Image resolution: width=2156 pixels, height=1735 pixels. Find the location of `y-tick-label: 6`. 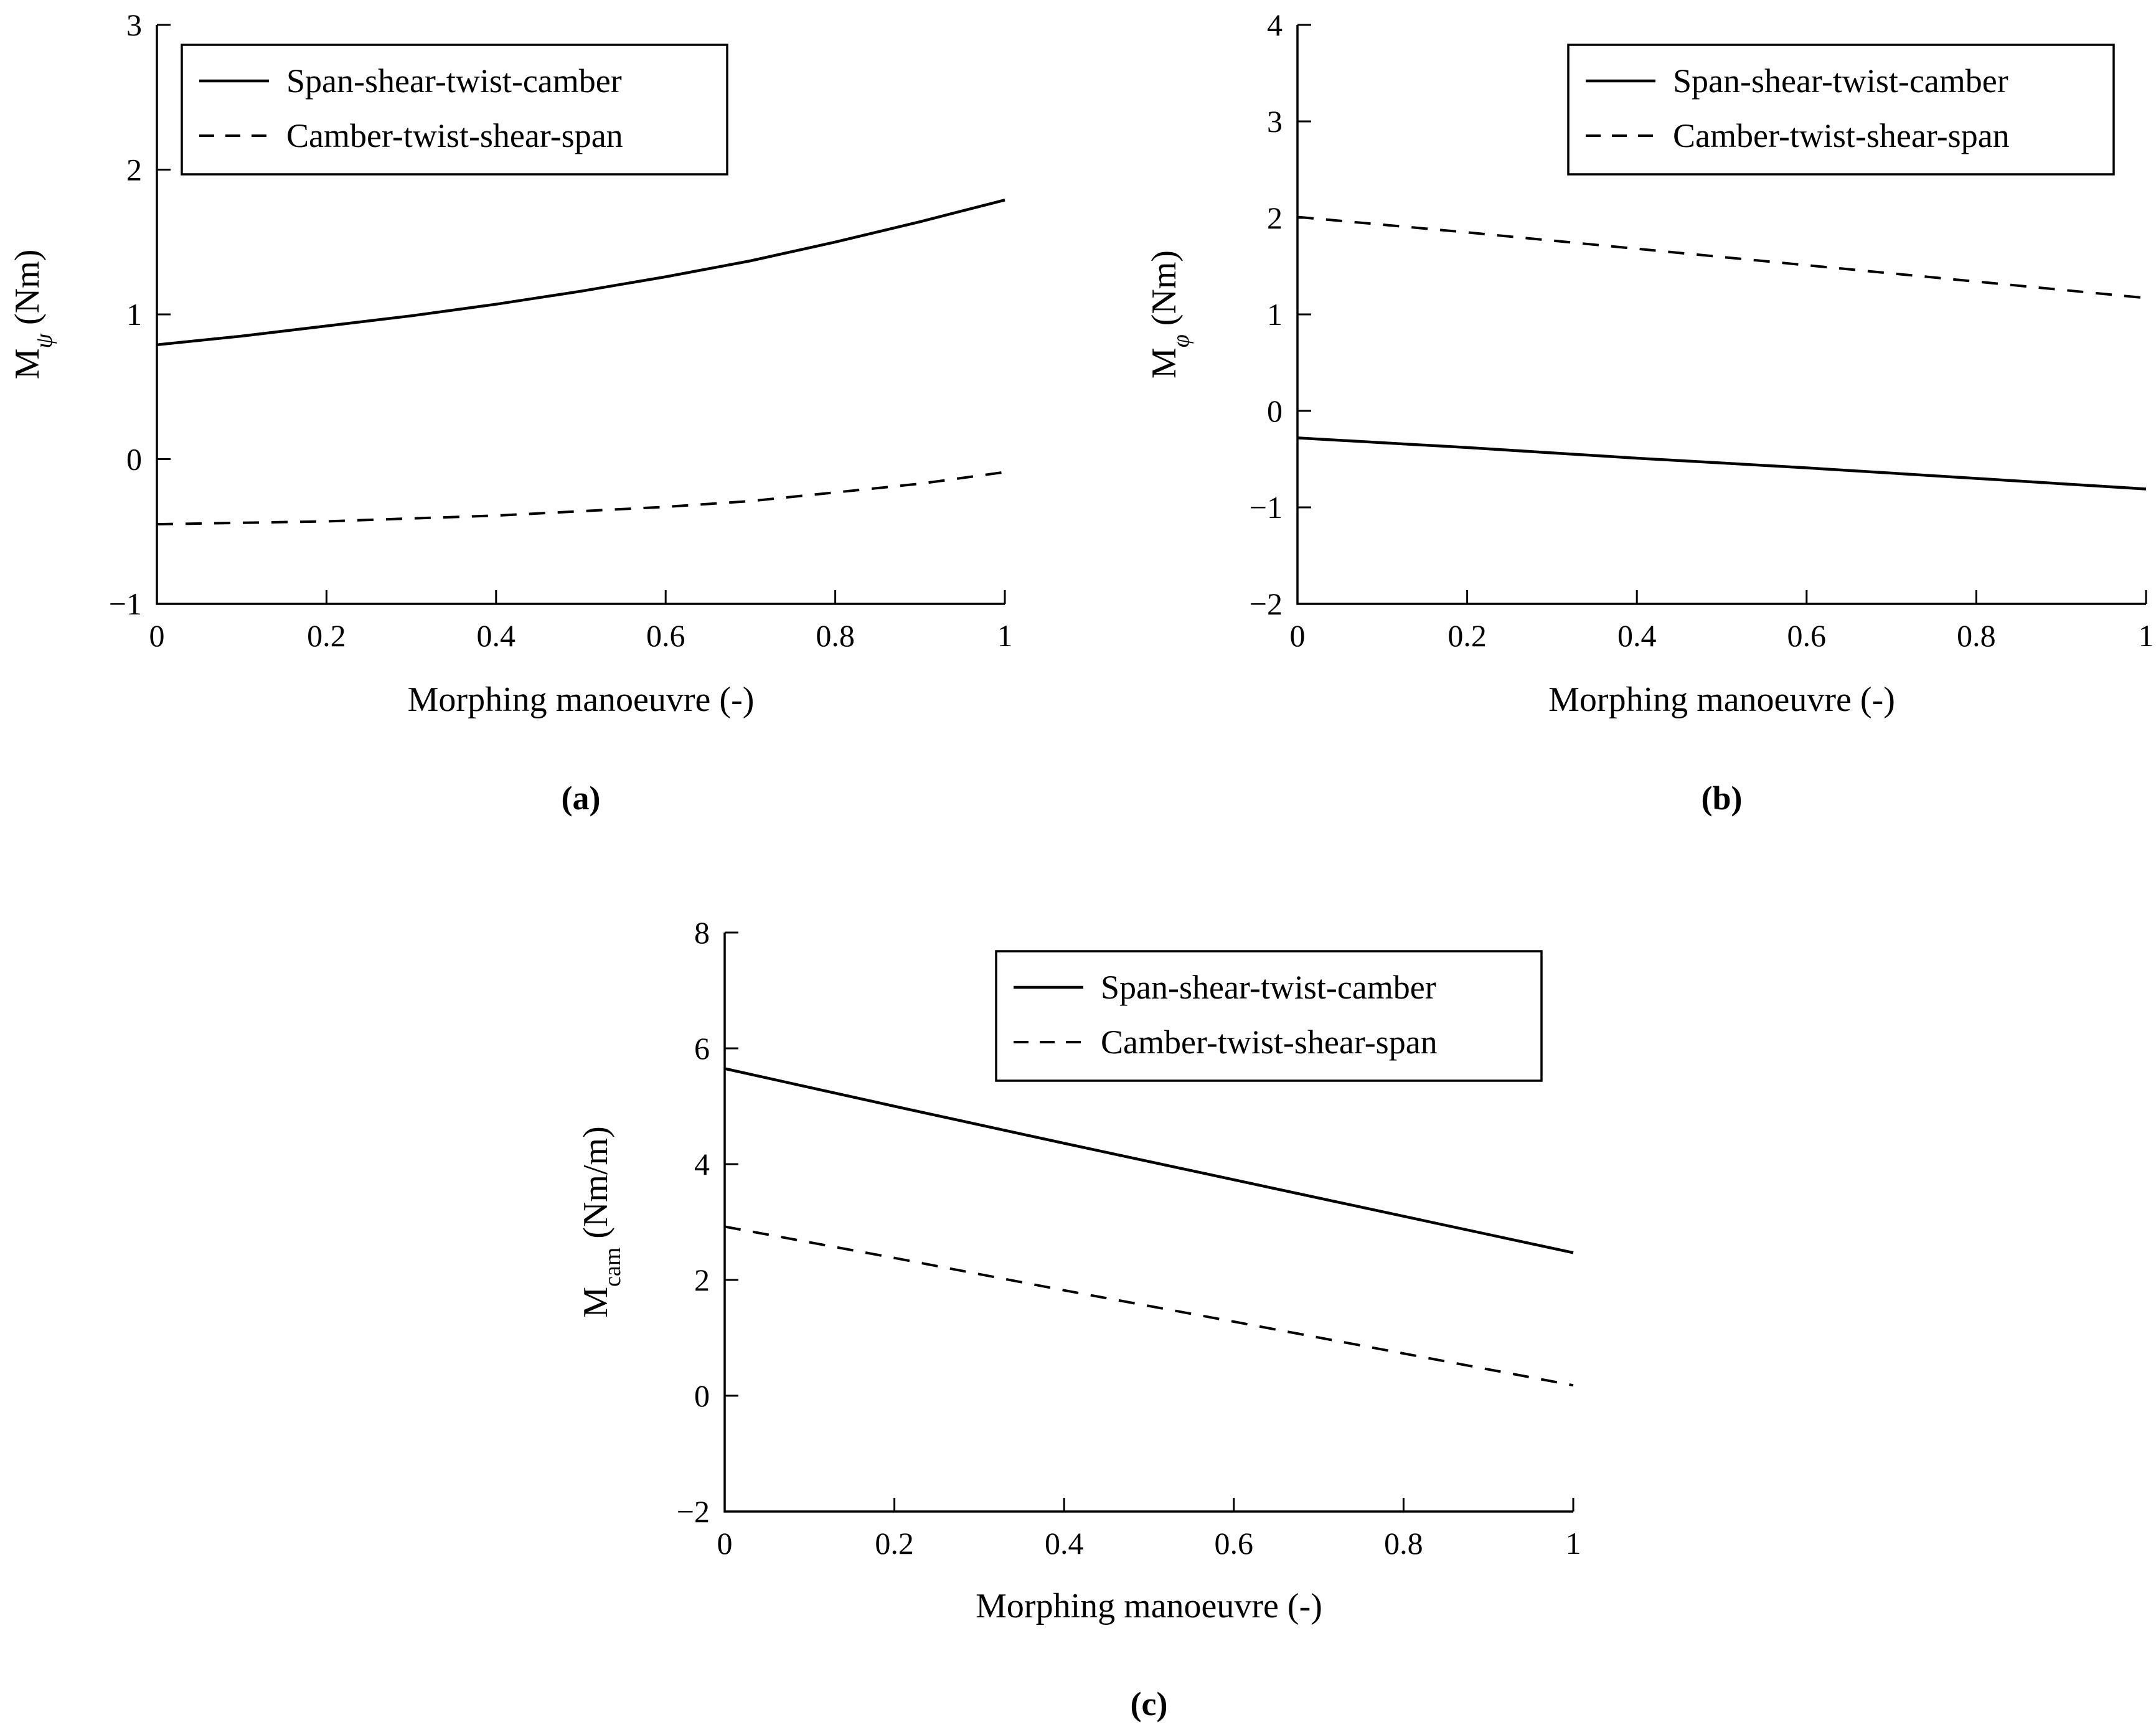

y-tick-label: 6 is located at coordinates (702, 1049).